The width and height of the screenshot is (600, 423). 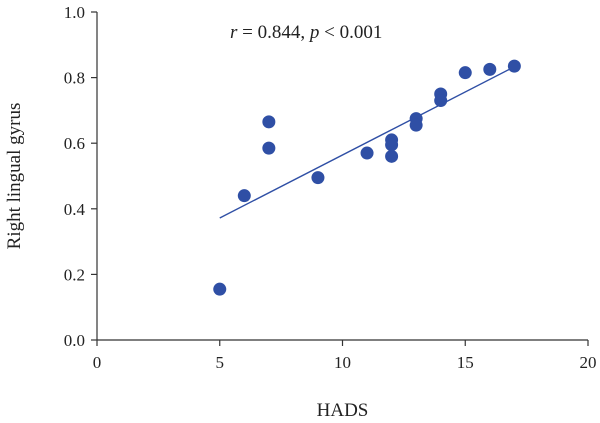 What do you see at coordinates (74, 78) in the screenshot?
I see `y-tick-label: 0.8` at bounding box center [74, 78].